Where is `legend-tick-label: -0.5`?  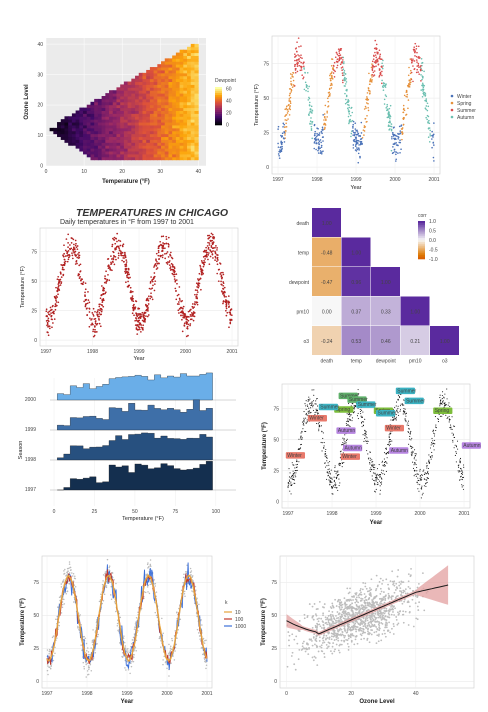 legend-tick-label: -0.5 is located at coordinates (433, 251).